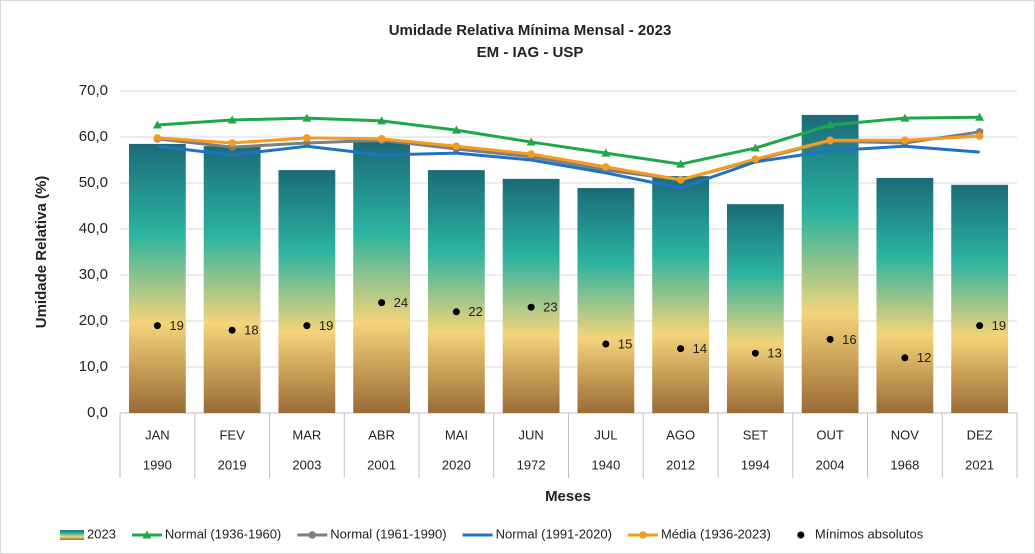 Image resolution: width=1035 pixels, height=554 pixels. Describe the element at coordinates (979, 464) in the screenshot. I see `x-tick-year: 2021` at that location.